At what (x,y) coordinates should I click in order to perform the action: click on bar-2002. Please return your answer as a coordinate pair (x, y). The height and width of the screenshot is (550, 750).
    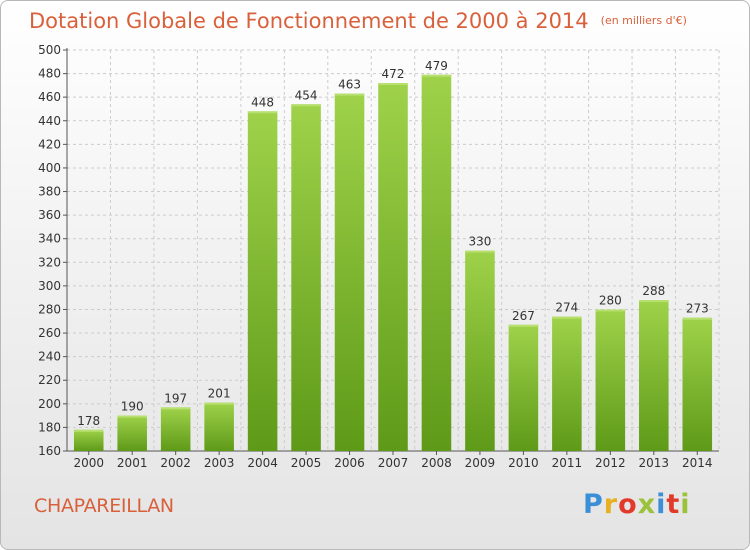
    Looking at the image, I should click on (175, 429).